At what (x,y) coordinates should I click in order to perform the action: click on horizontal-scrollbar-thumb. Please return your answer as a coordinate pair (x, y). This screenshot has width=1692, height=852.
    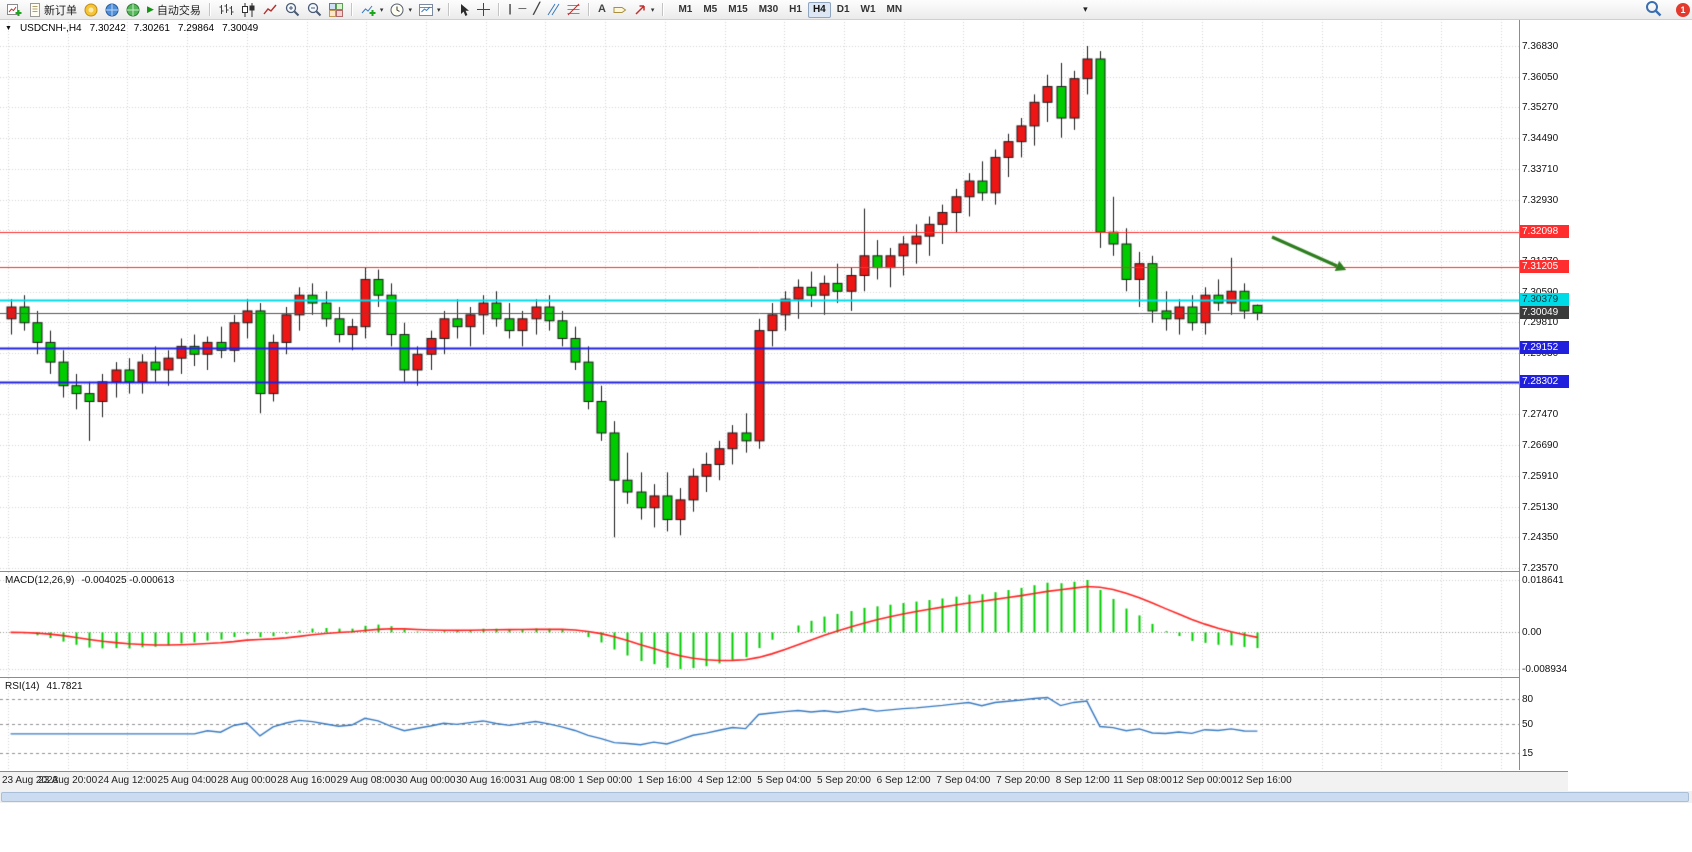
    Looking at the image, I should click on (845, 797).